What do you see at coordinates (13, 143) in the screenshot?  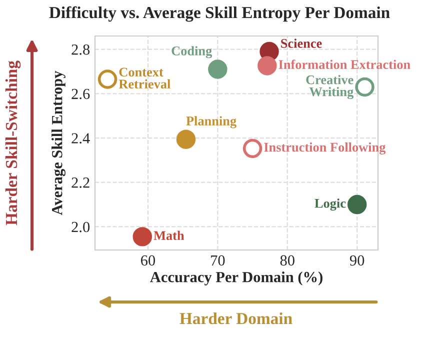 I see `text: Harder Skill-Switching` at bounding box center [13, 143].